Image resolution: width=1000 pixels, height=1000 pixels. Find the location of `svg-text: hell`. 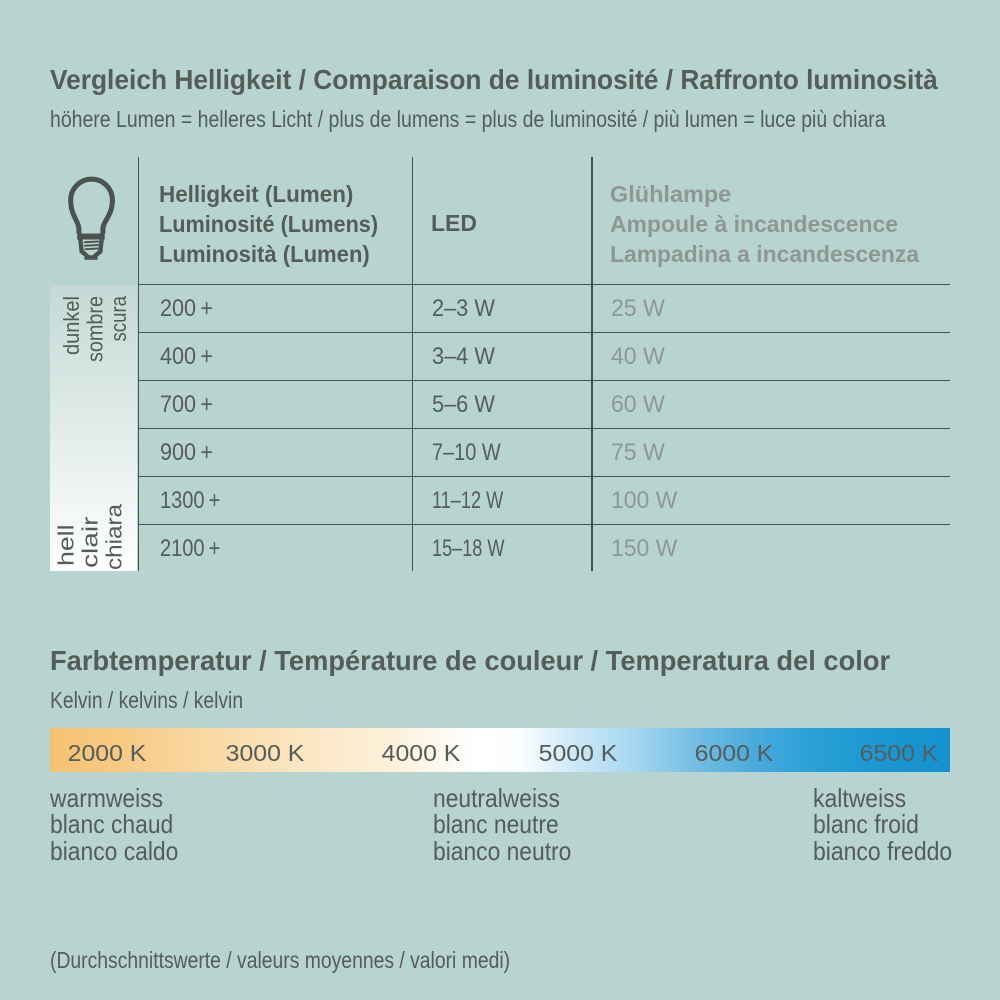

svg-text: hell is located at coordinates (66, 546).